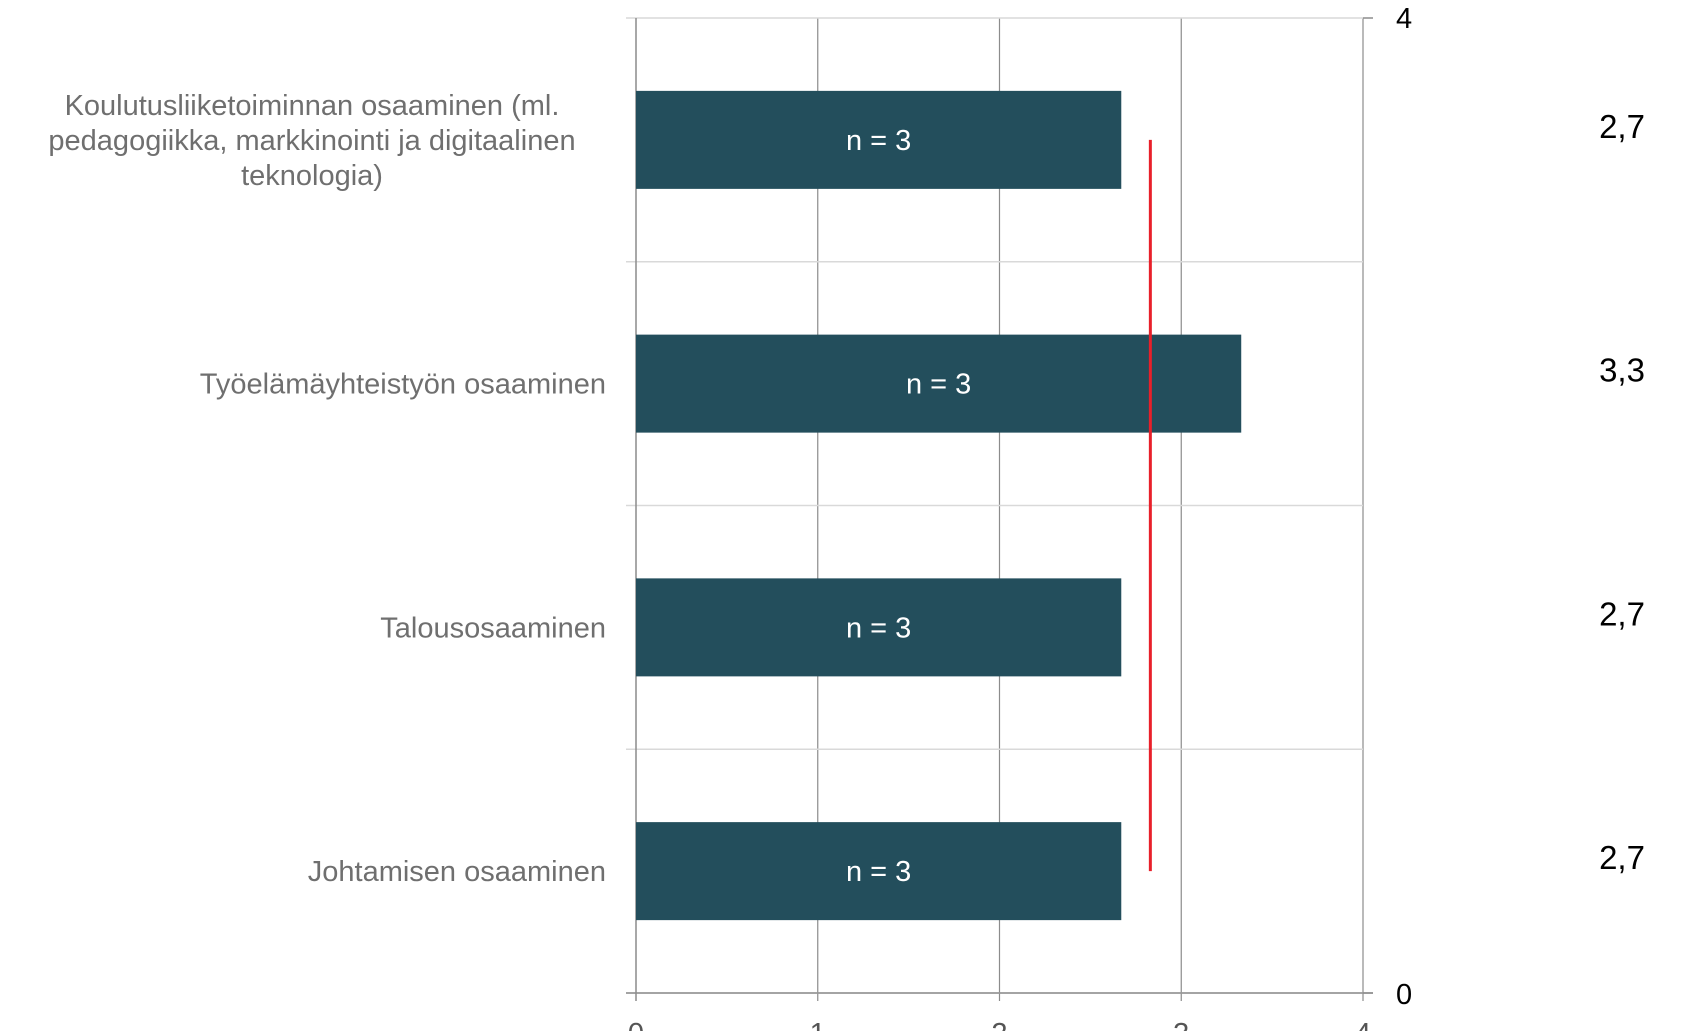 This screenshot has width=1688, height=1031. Describe the element at coordinates (1181, 1024) in the screenshot. I see `x-tick-label: 3` at that location.